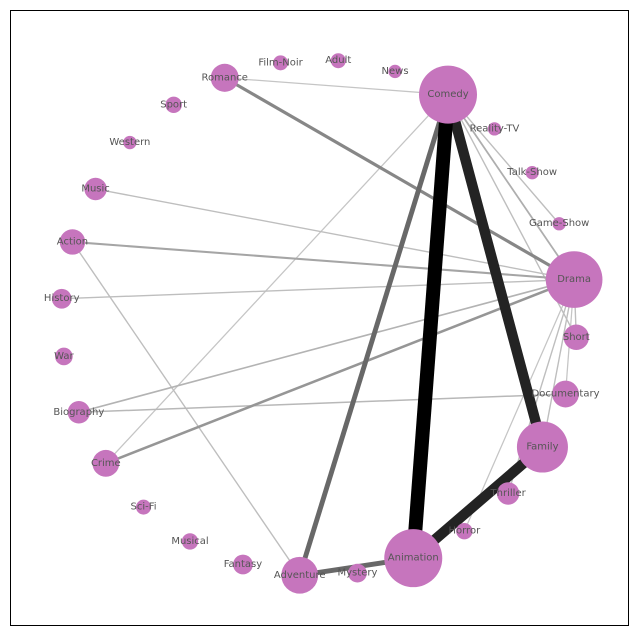 This screenshot has height=636, width=640. I want to click on node-label-western: Western, so click(129, 142).